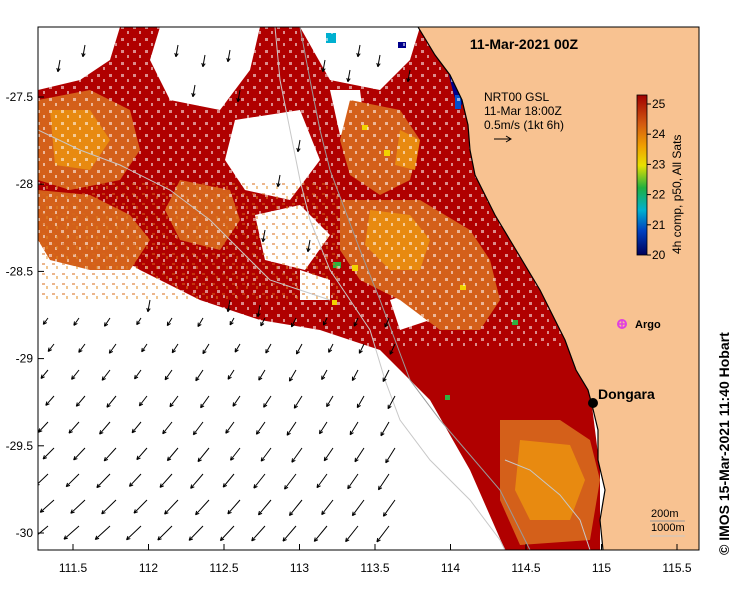 This screenshot has width=739, height=592. I want to click on colorbar-ramp, so click(642, 175).